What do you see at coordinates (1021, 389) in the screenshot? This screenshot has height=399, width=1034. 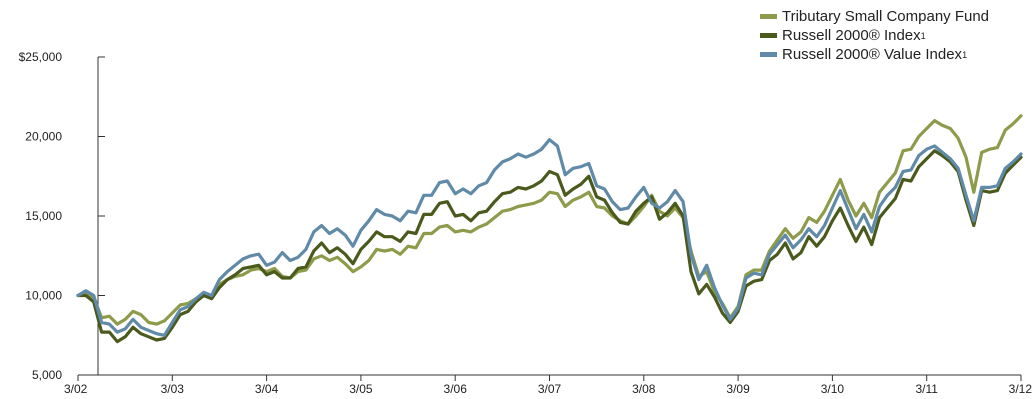 I see `x-tick-label: 3/12` at bounding box center [1021, 389].